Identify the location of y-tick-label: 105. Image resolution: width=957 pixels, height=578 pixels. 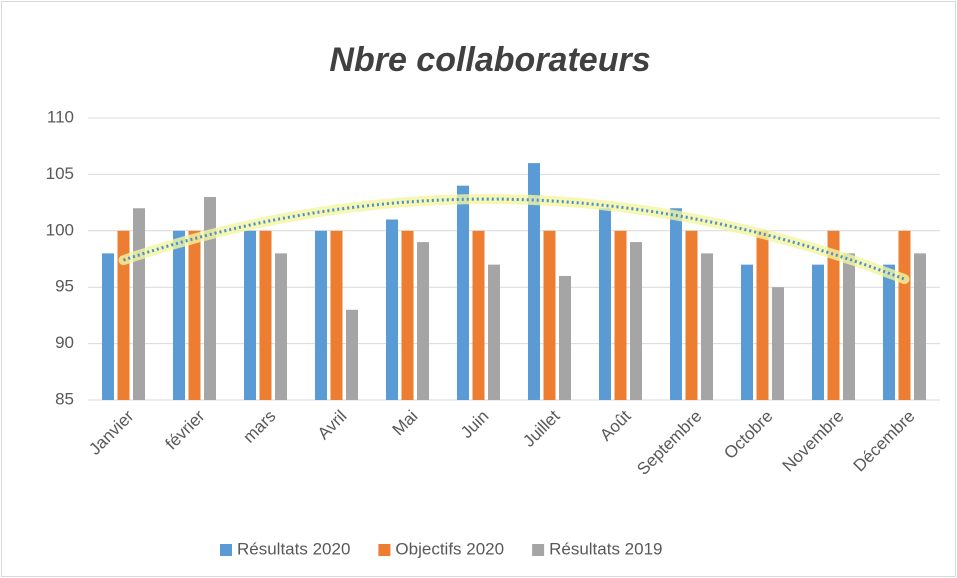
(60, 173).